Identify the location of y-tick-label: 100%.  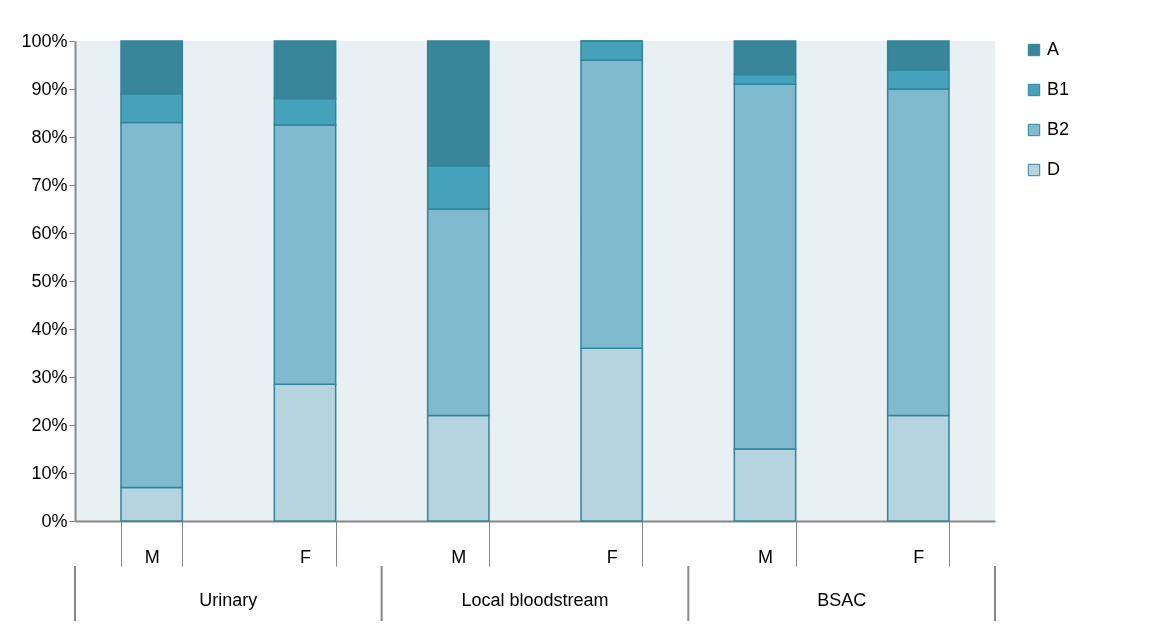
(44, 40).